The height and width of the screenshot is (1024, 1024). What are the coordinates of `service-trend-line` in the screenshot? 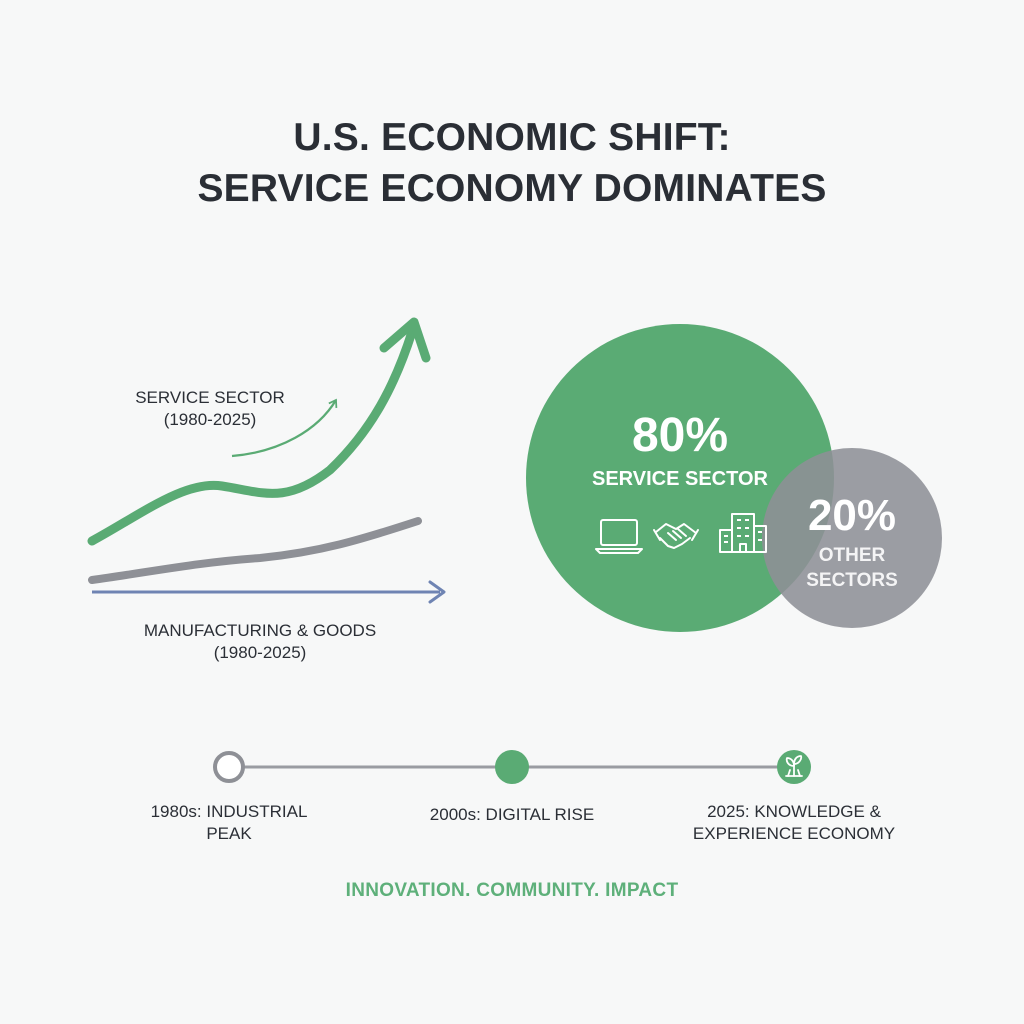 It's located at (252, 436).